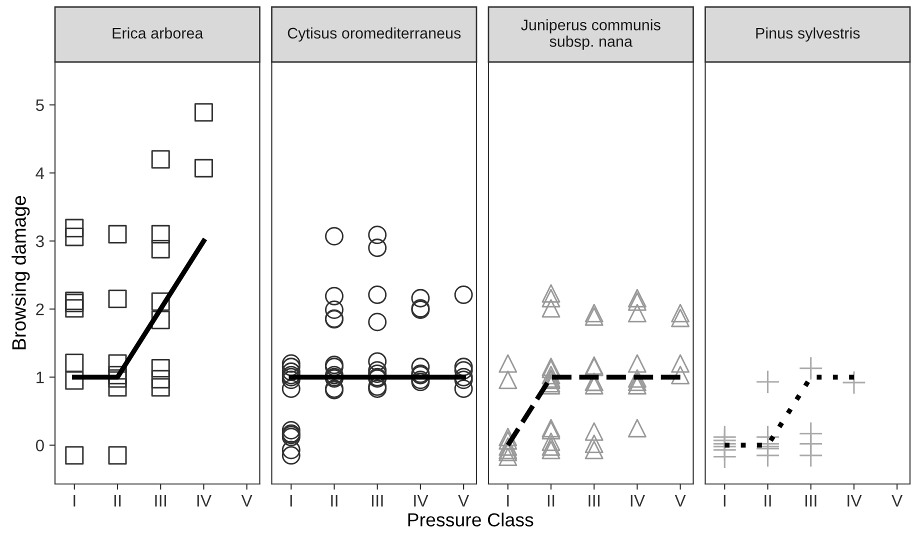 The height and width of the screenshot is (536, 912). I want to click on y-tick-label: 5, so click(40, 105).